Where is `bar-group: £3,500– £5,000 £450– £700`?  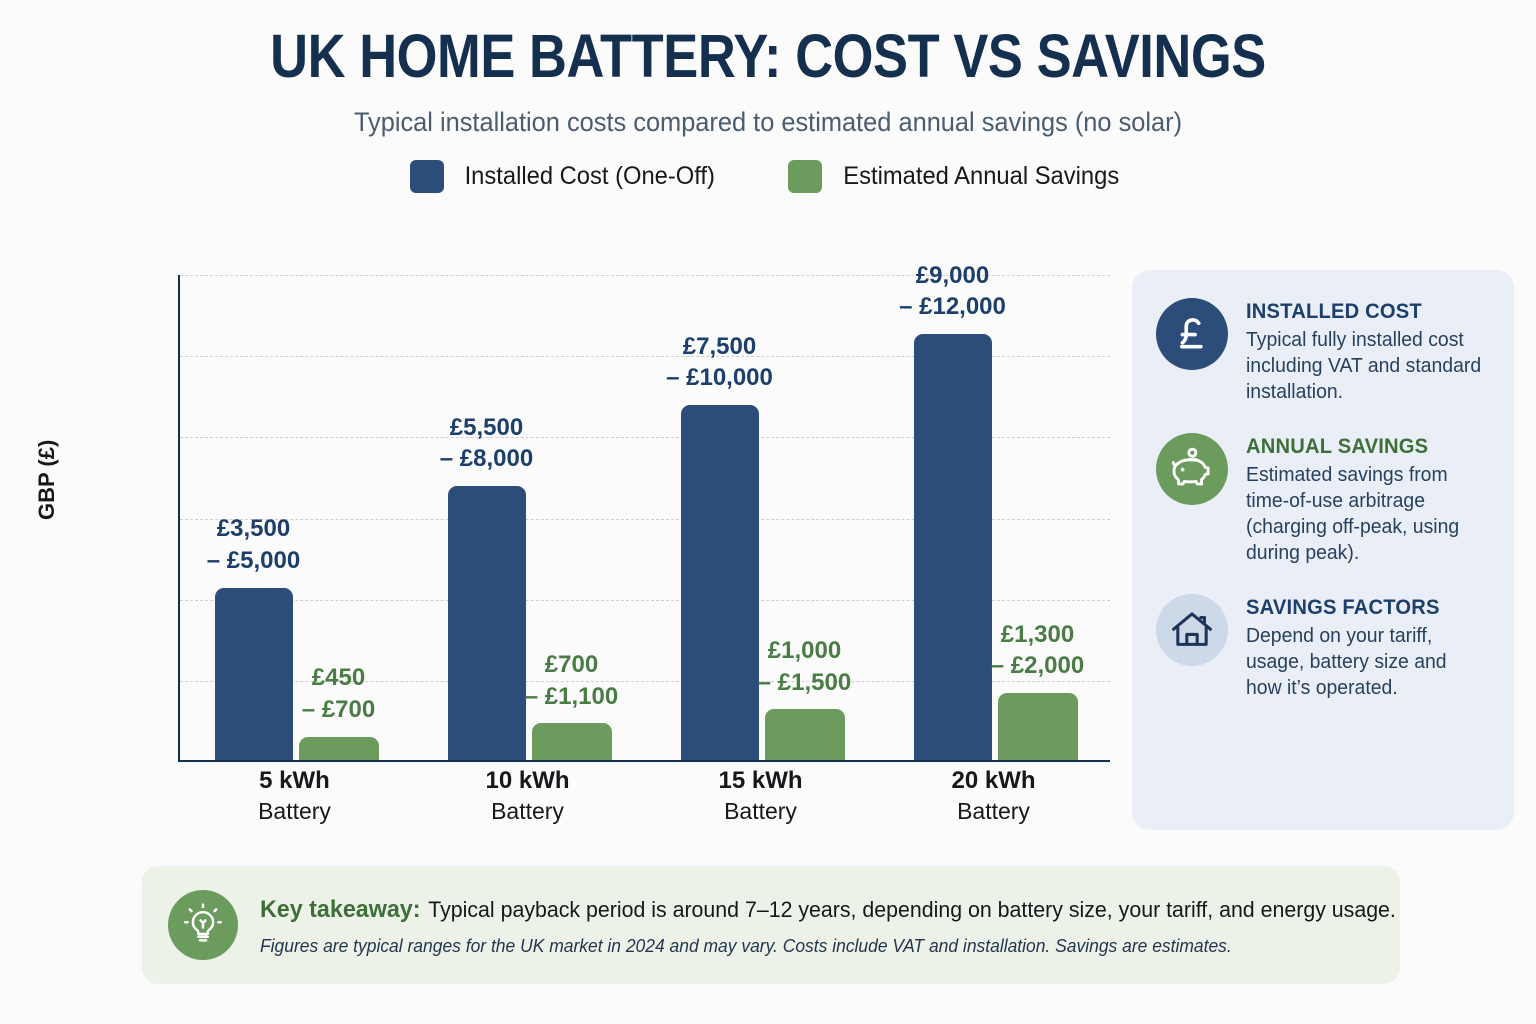
bar-group: £3,500– £5,000 £450– £700 is located at coordinates (296, 517).